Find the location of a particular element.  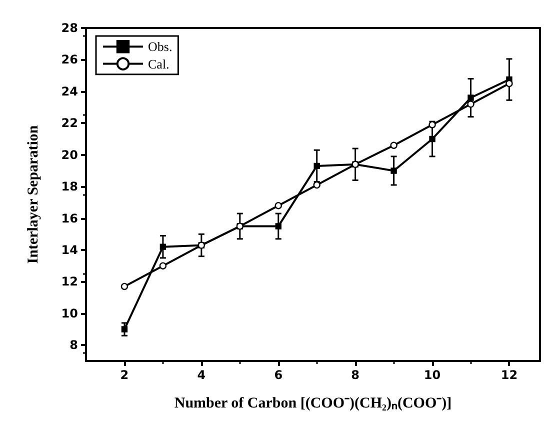

x-tick-label: 2 is located at coordinates (124, 375).